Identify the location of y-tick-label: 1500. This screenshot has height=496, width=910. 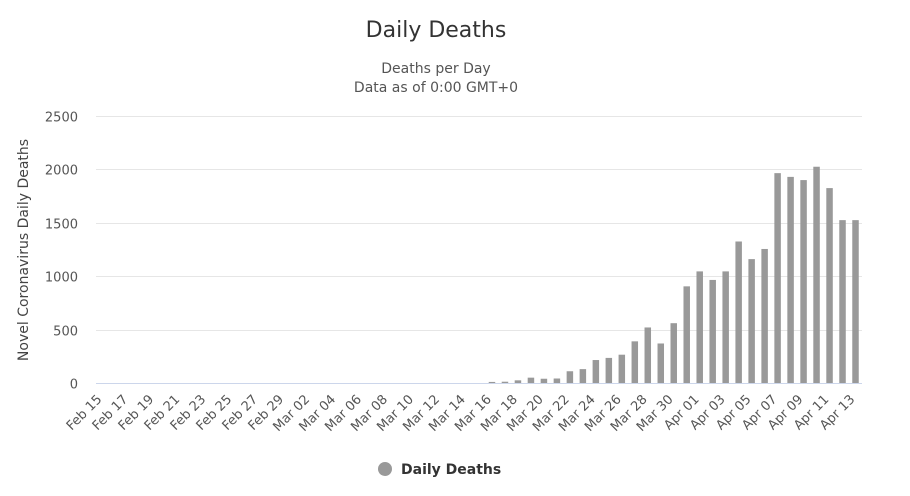
(61, 225).